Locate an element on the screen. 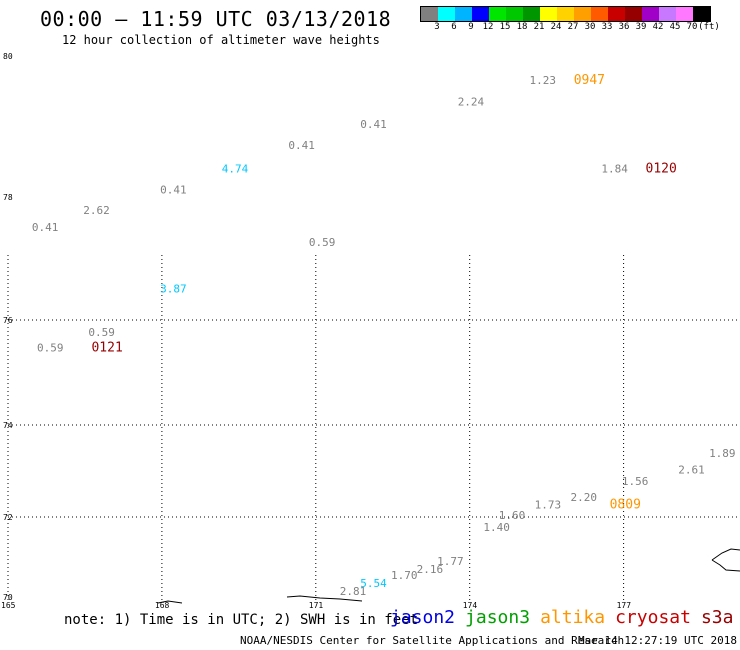 Image resolution: width=740 pixels, height=650 pixels. wave-height-label: 1.23 is located at coordinates (543, 80).